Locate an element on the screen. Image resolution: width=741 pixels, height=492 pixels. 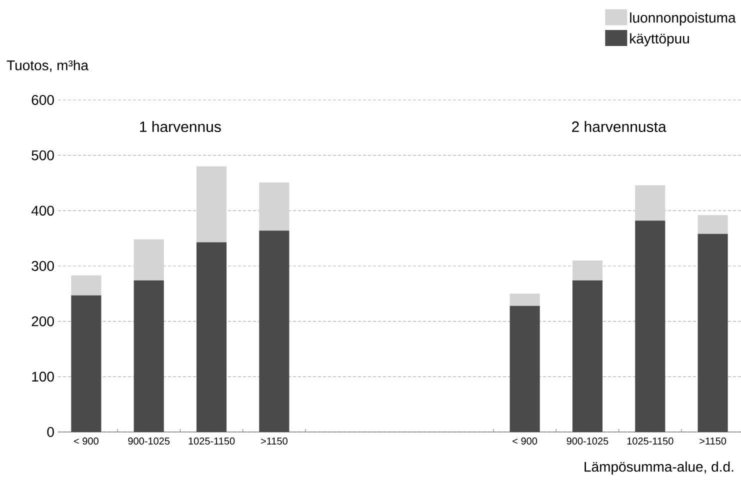
y-tick-label: 300 is located at coordinates (43, 266).